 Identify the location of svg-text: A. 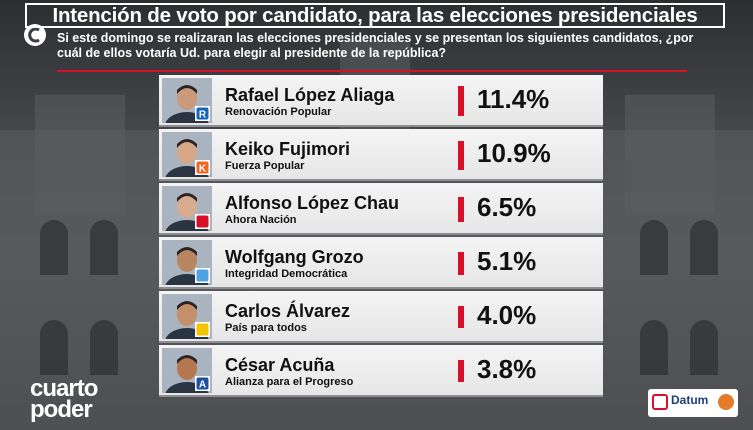
(202, 385).